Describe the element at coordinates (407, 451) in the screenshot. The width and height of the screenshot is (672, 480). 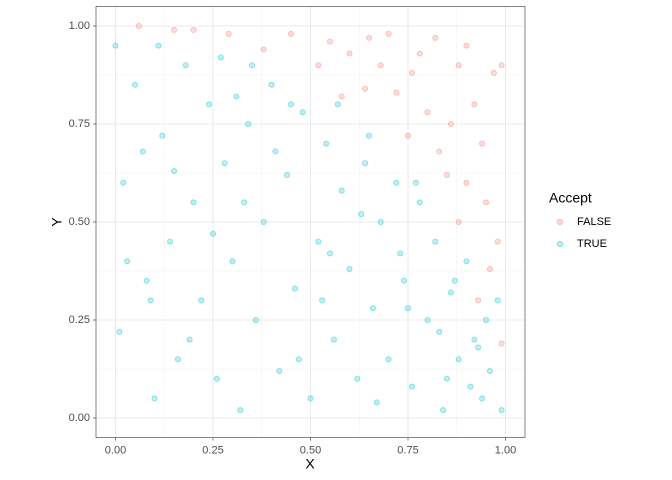
I see `x-tick-label: 0.75` at that location.